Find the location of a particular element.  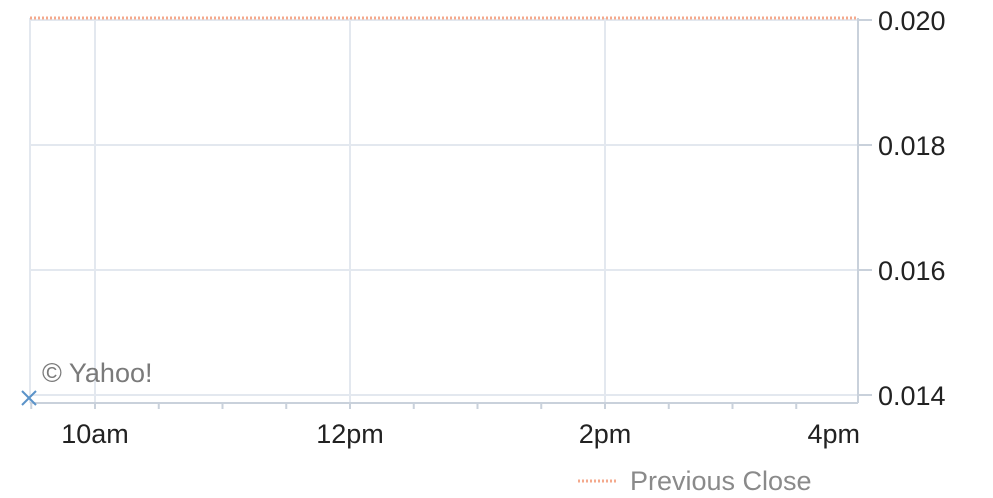

x-axis-ticks: 10am 12pm 2pm 4pm is located at coordinates (460, 434).